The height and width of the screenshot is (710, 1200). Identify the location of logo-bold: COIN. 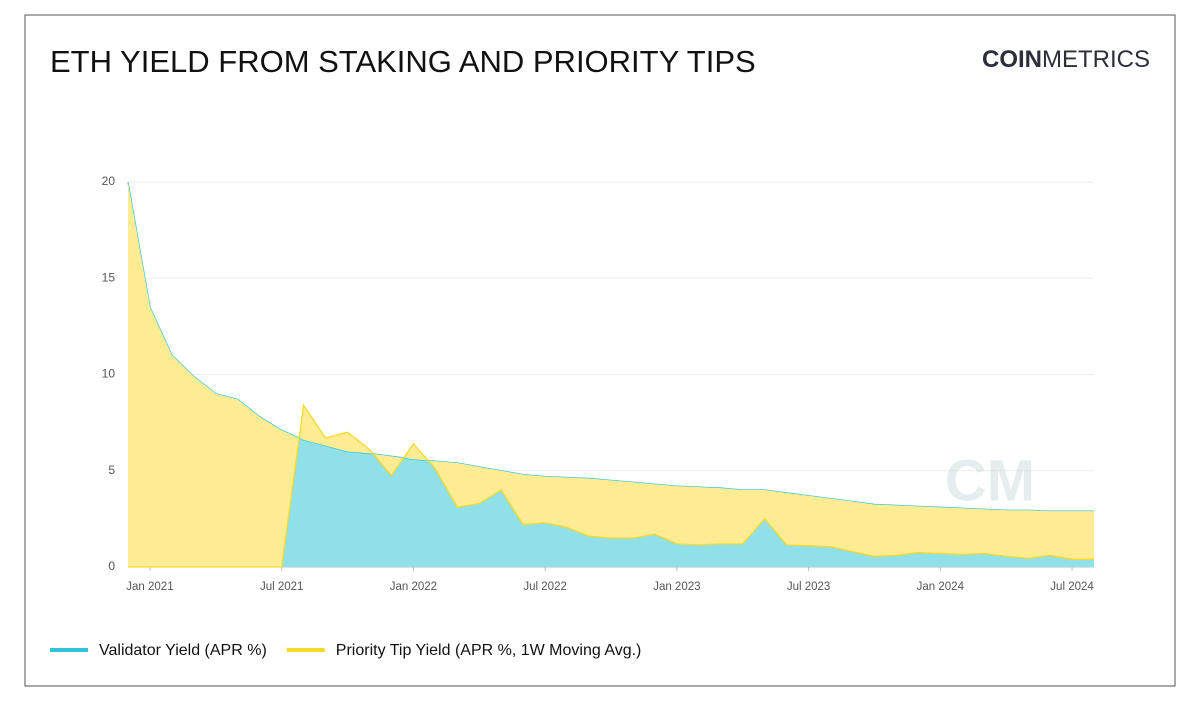
(1012, 59).